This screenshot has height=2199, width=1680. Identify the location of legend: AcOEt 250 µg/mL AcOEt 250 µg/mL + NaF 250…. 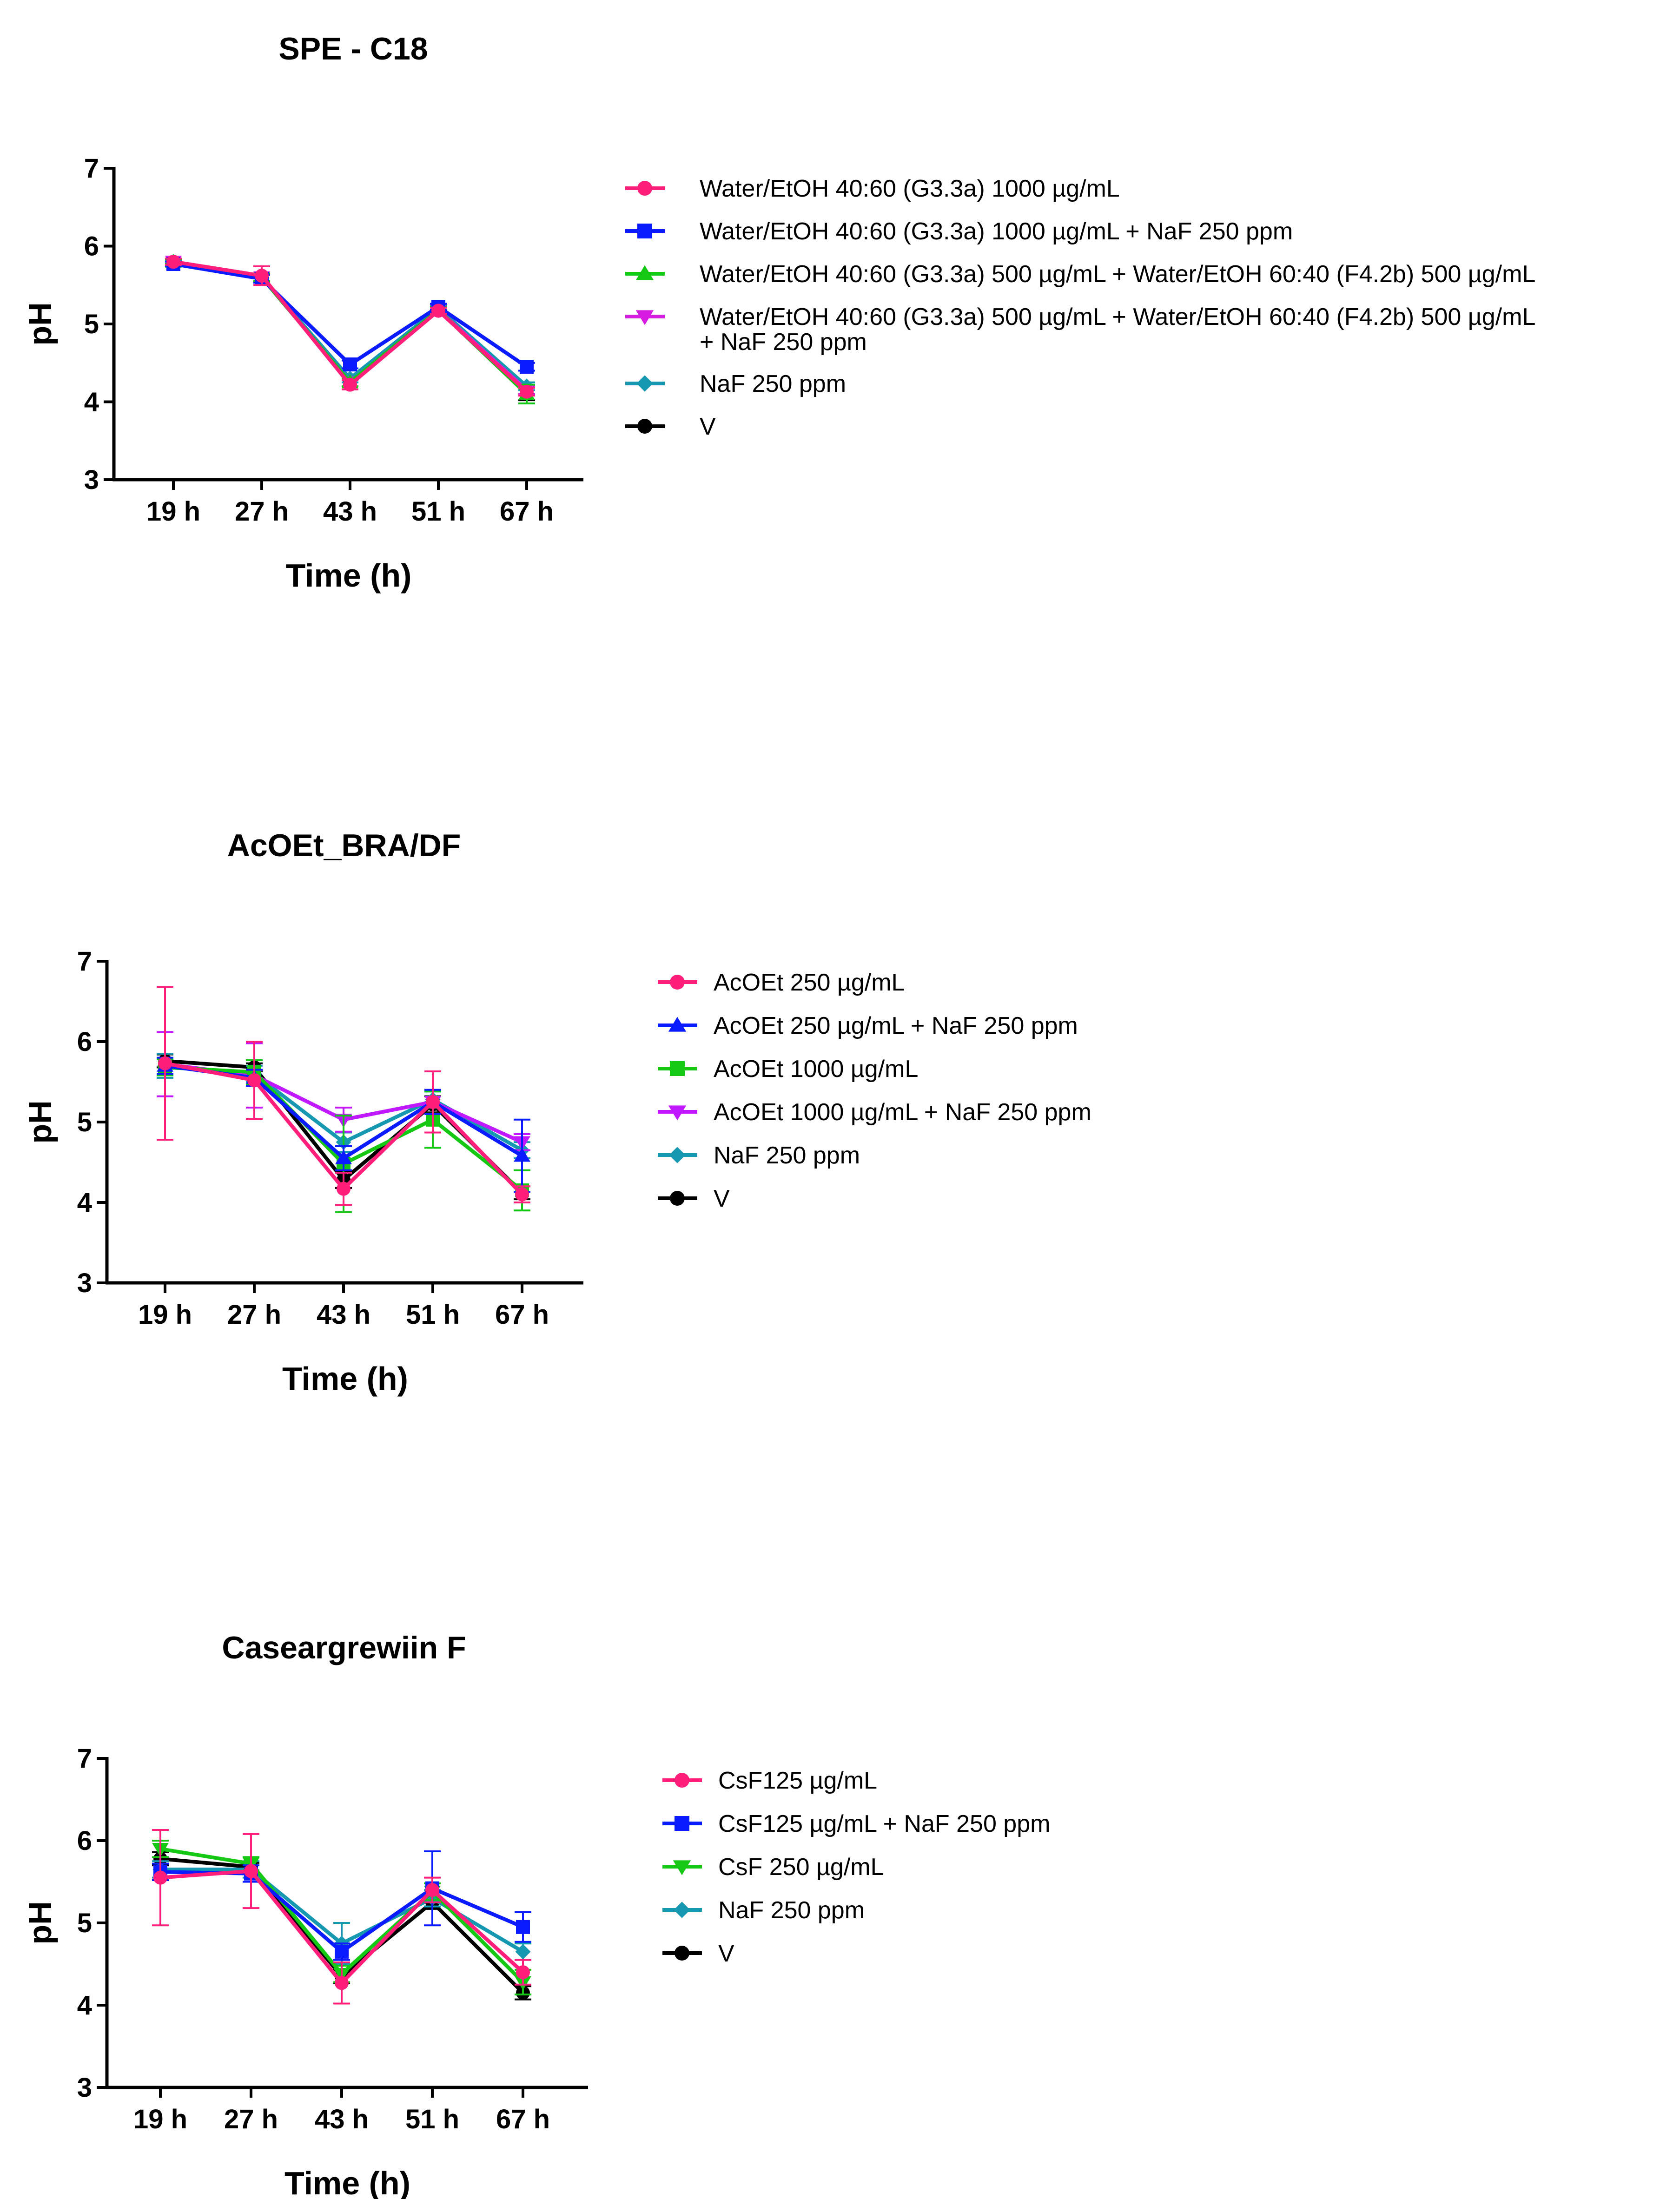
(874, 1090).